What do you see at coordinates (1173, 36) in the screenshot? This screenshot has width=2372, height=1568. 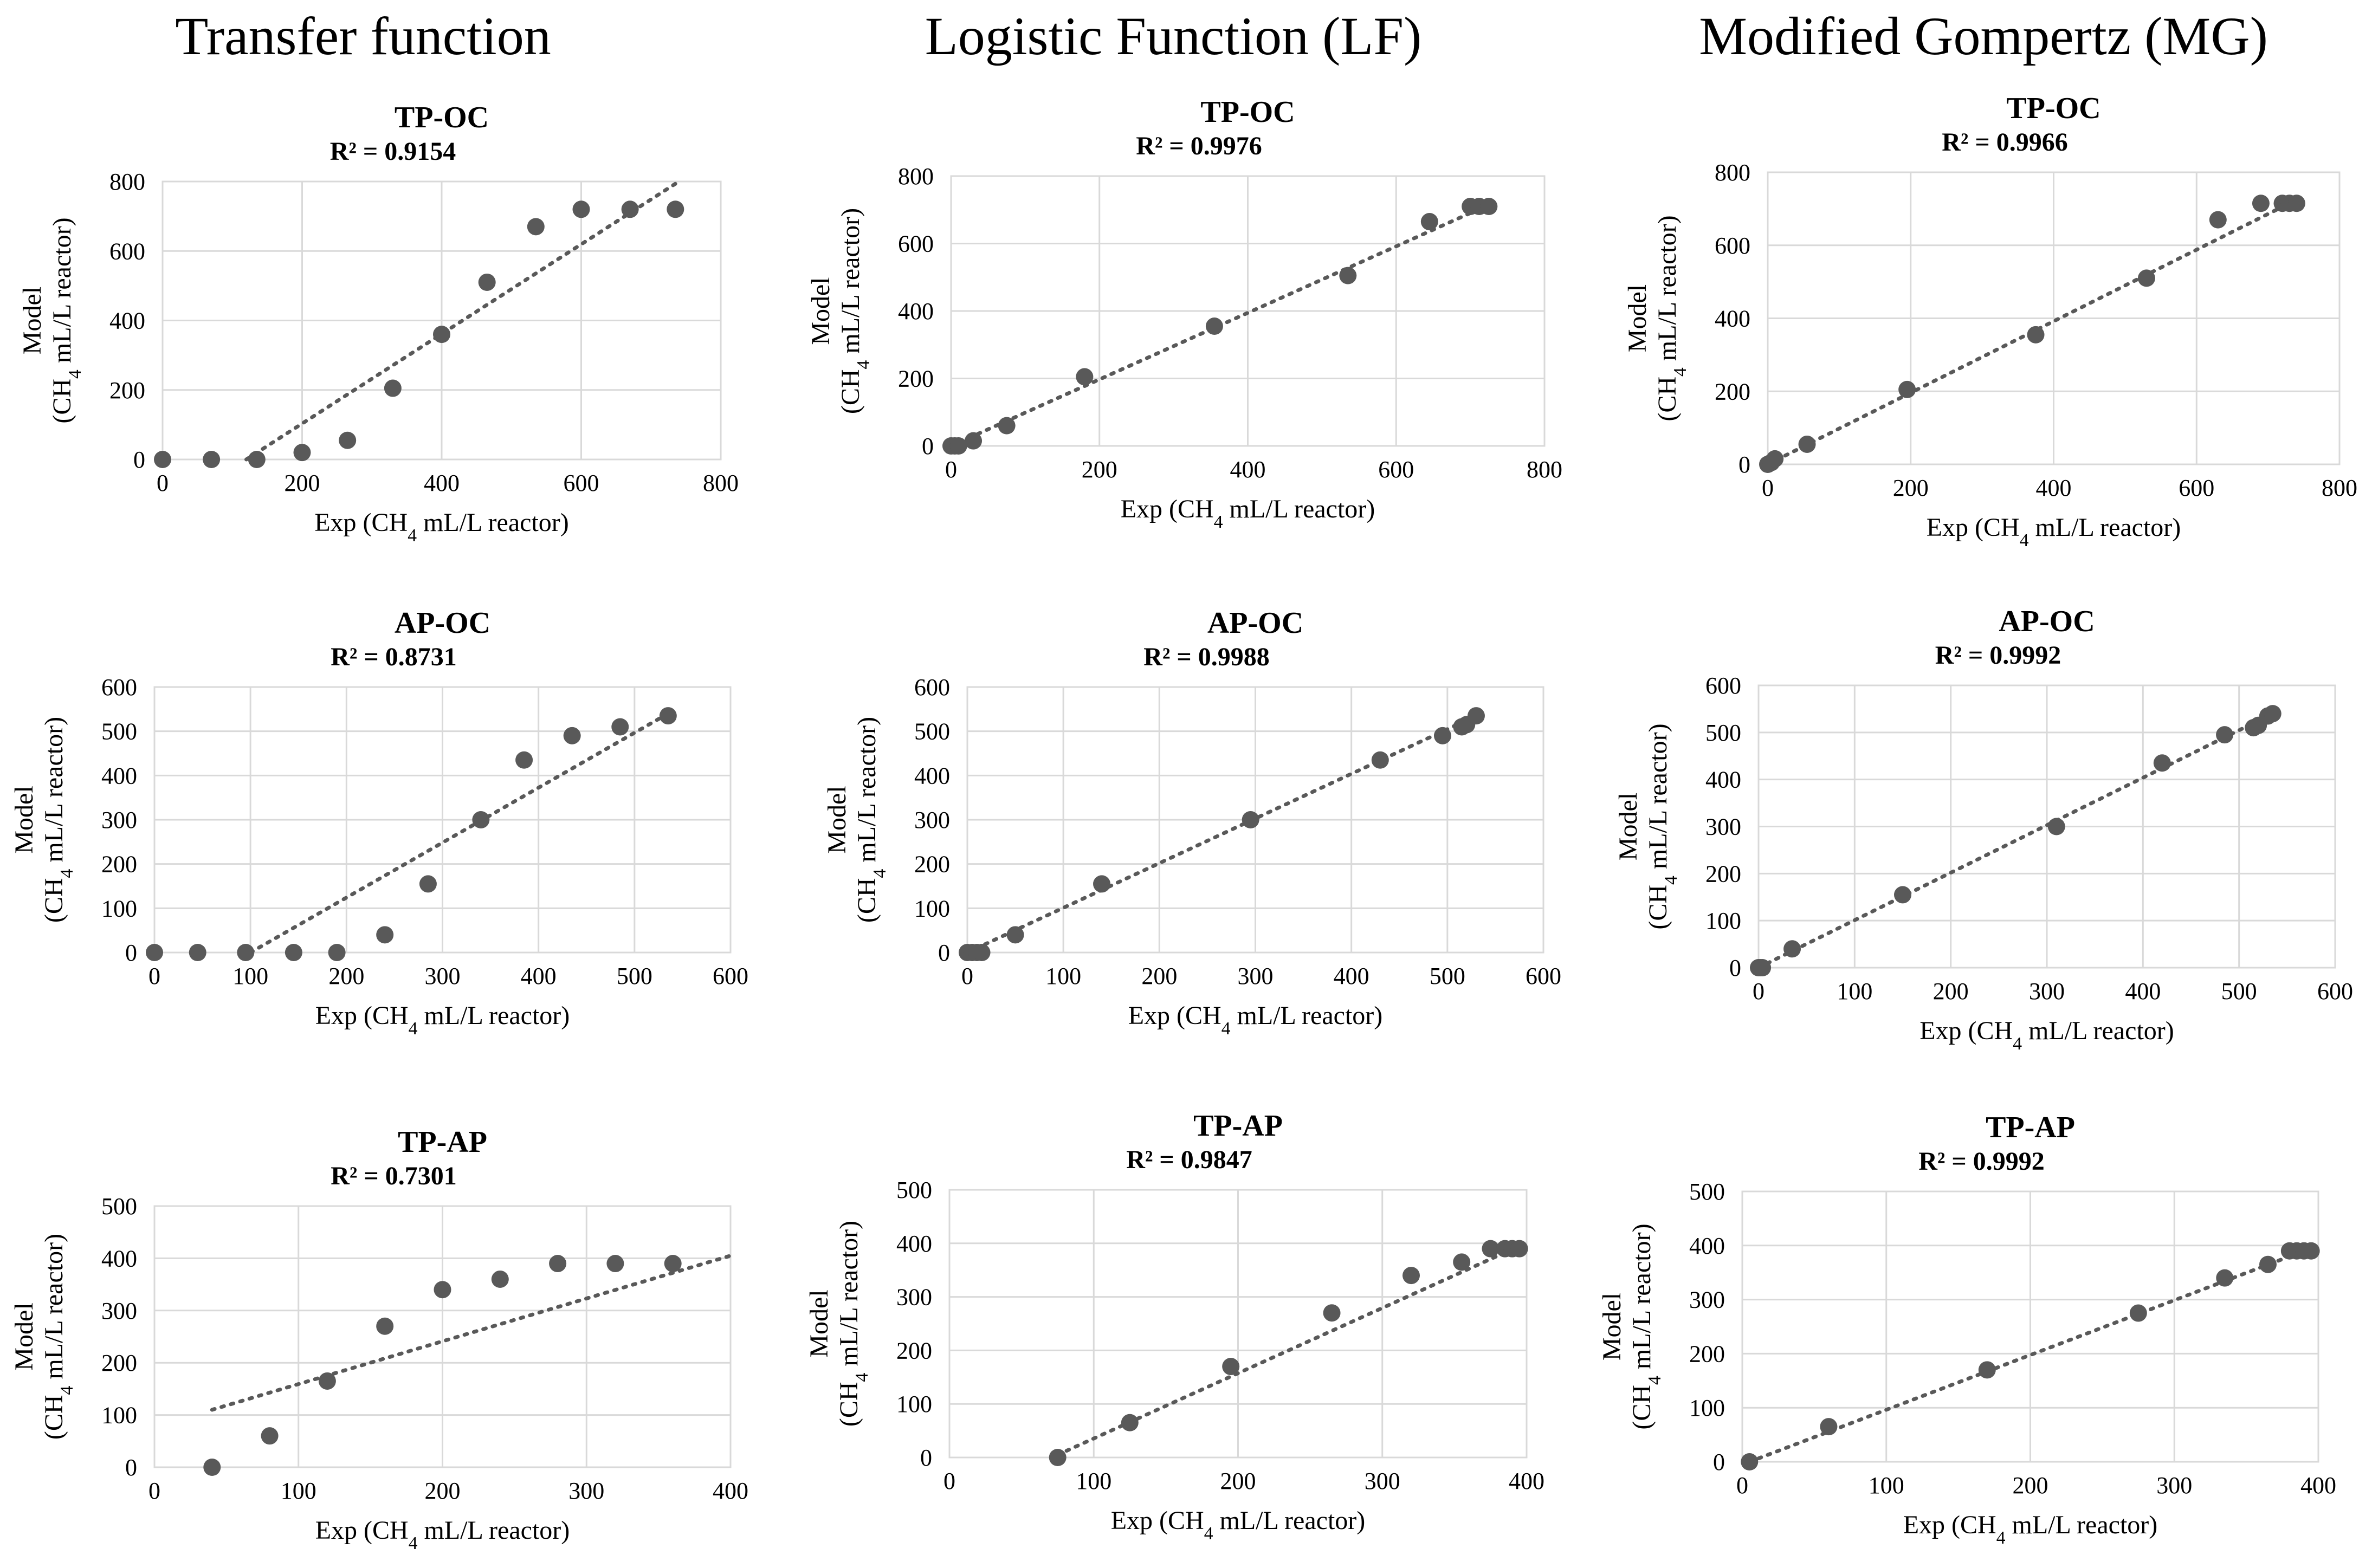 I see `column-header-logistic-function: Logistic Function (LF)` at bounding box center [1173, 36].